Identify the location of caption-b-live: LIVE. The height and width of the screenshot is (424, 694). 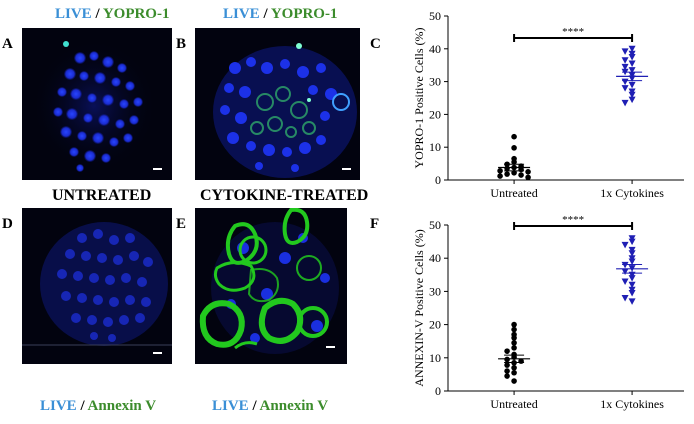
(241, 14).